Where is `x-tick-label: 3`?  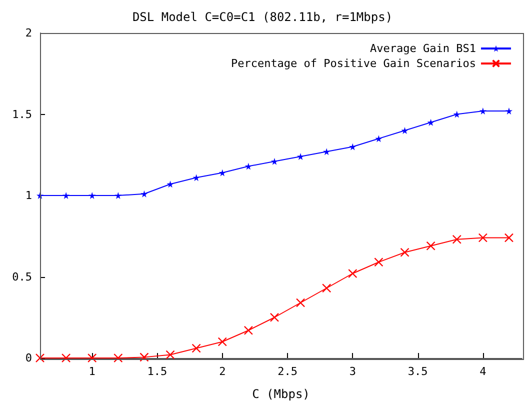 x-tick-label: 3 is located at coordinates (352, 371).